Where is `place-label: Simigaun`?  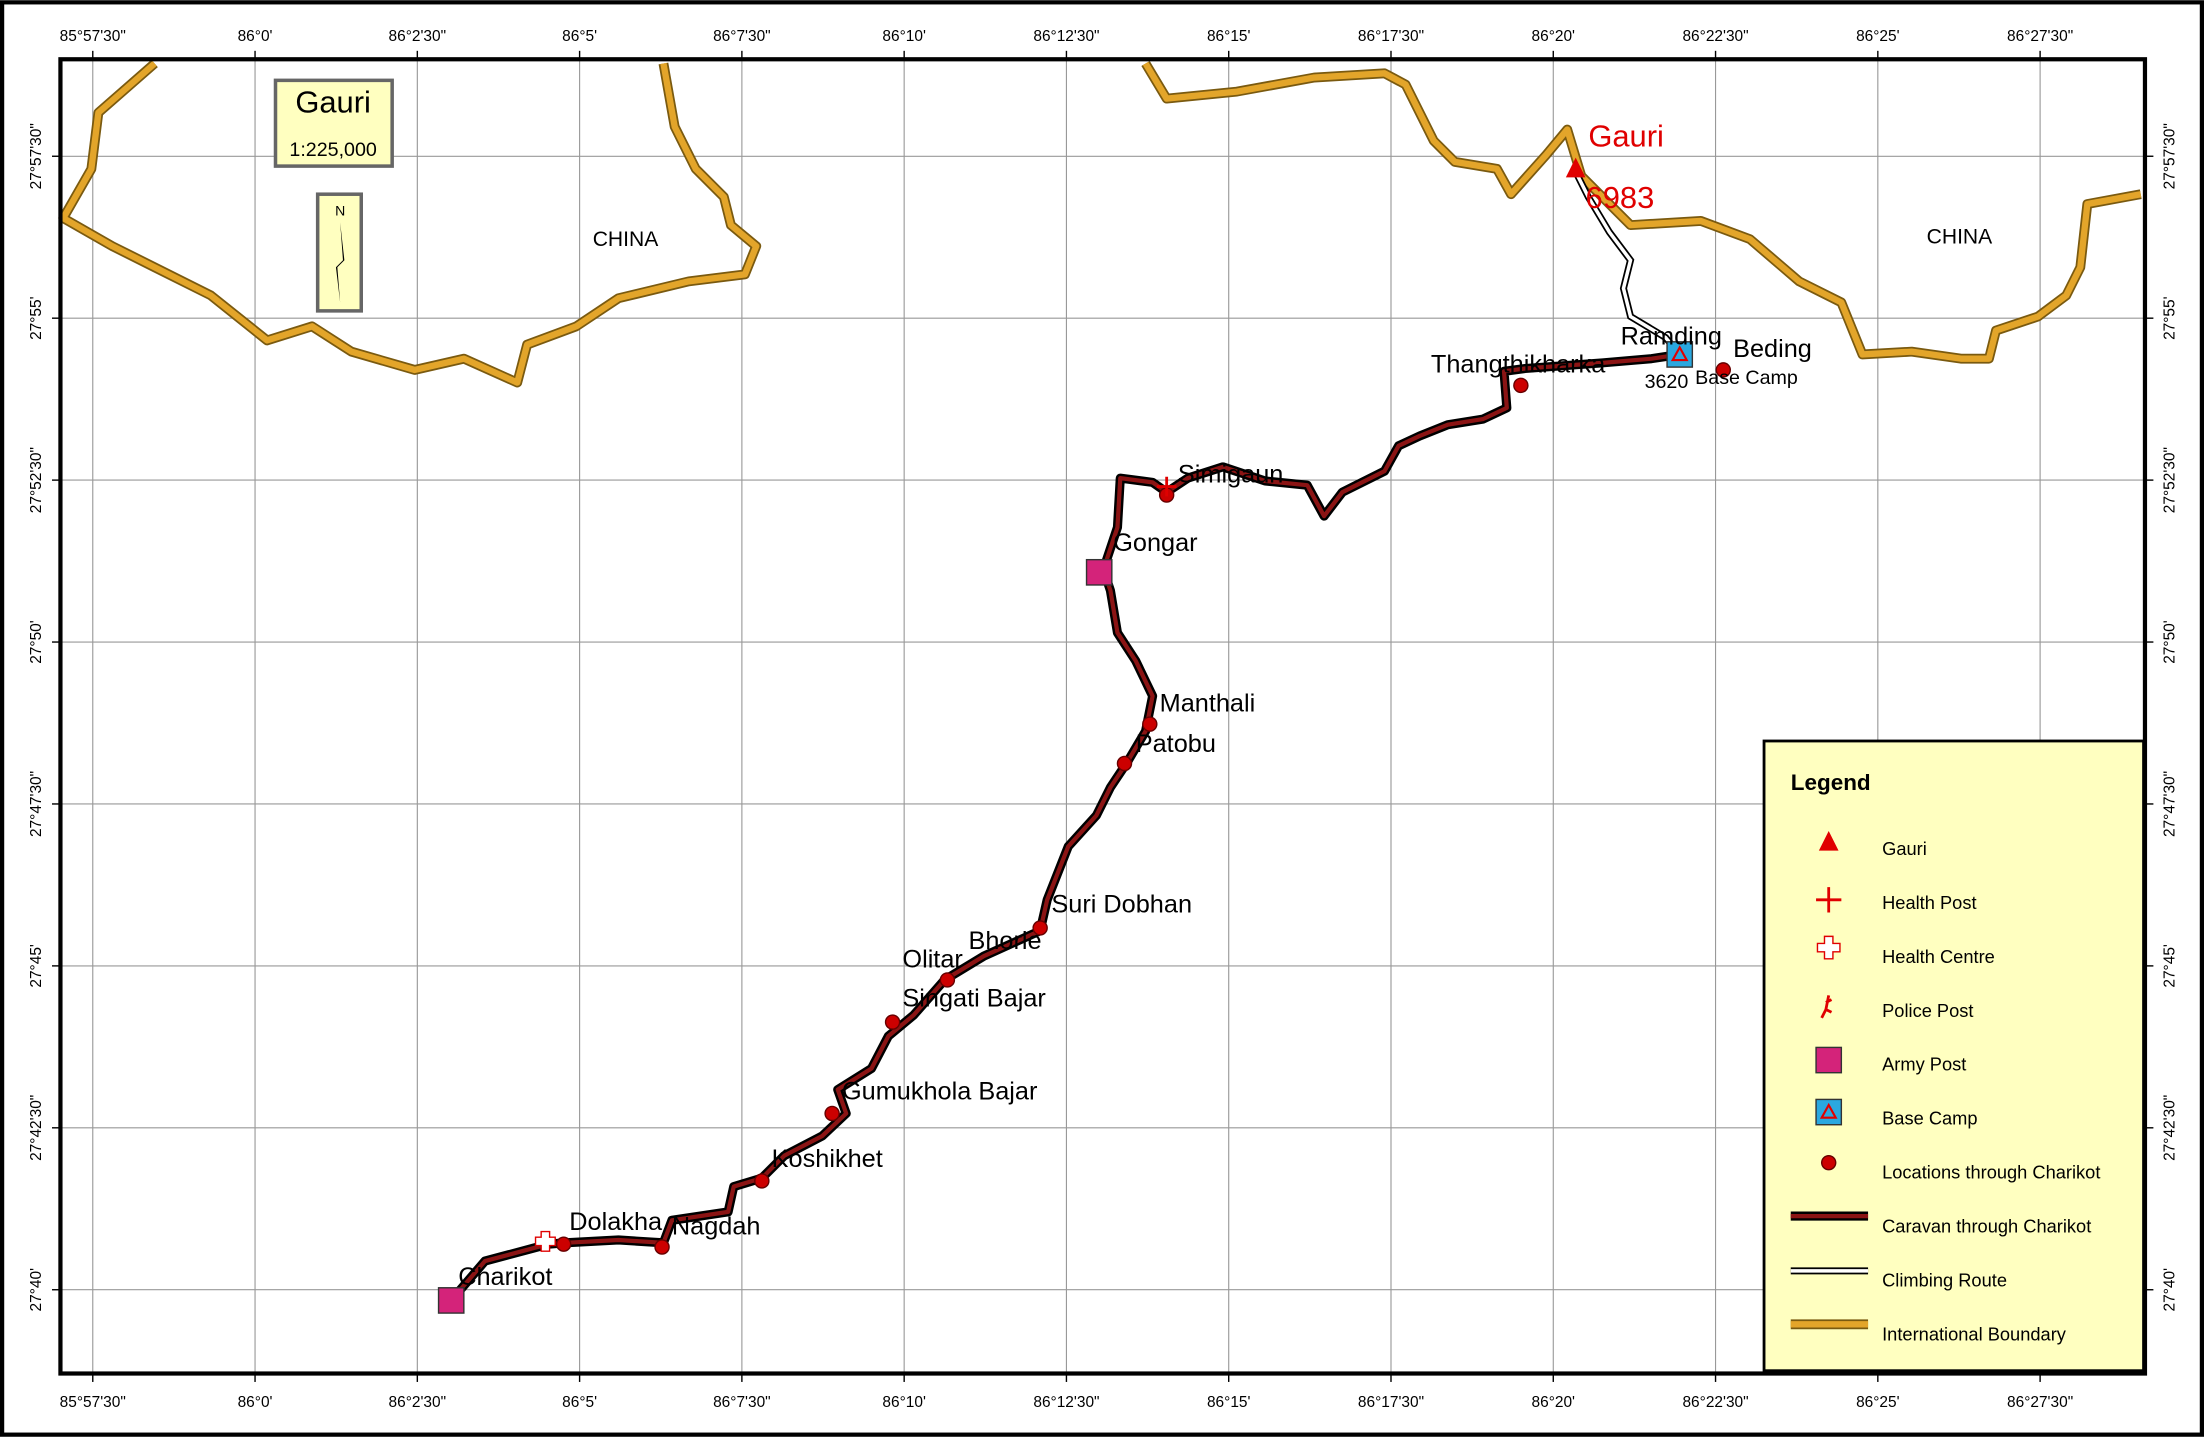
place-label: Simigaun is located at coordinates (1230, 474).